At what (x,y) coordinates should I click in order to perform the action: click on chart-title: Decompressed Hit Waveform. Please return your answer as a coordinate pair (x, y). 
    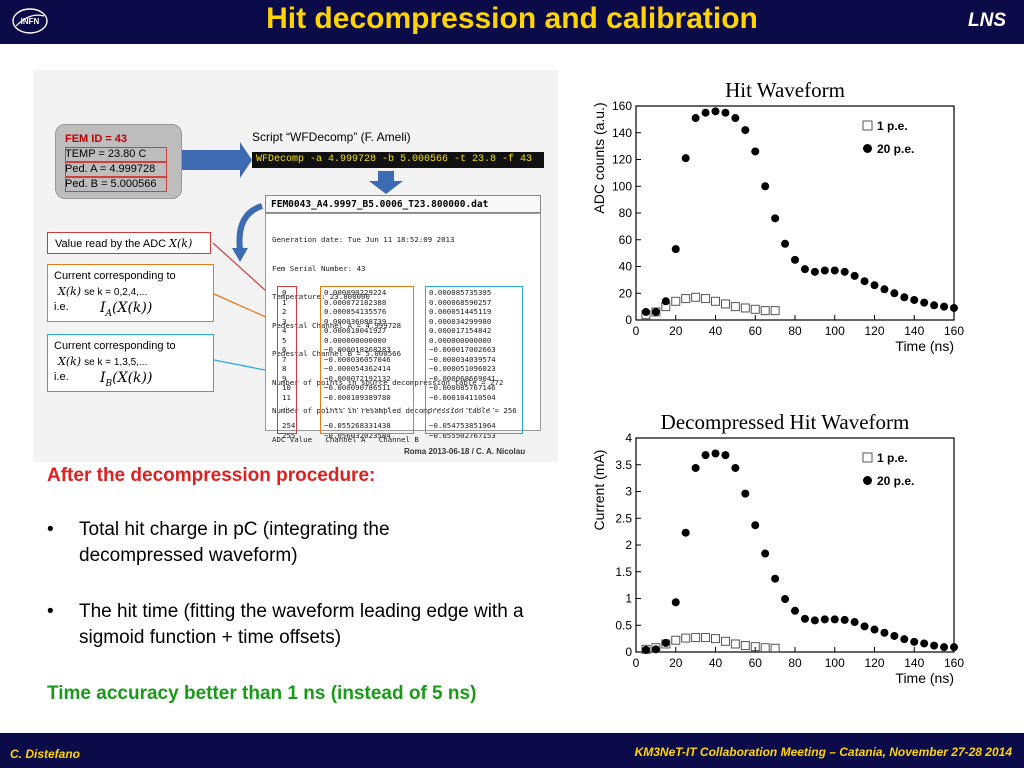
    Looking at the image, I should click on (785, 422).